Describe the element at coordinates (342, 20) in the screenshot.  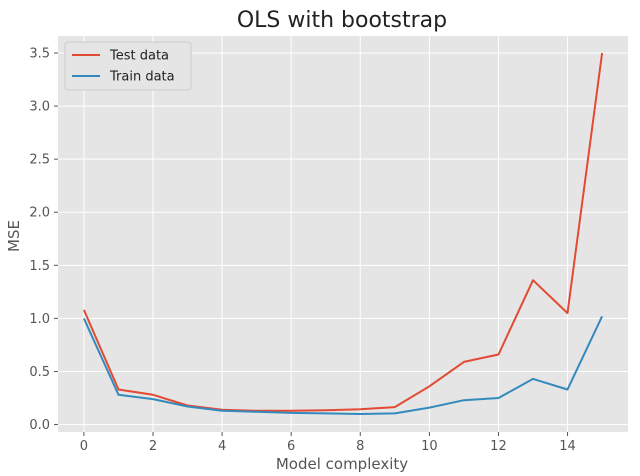
I see `chart-title: OLS with bootstrap` at that location.